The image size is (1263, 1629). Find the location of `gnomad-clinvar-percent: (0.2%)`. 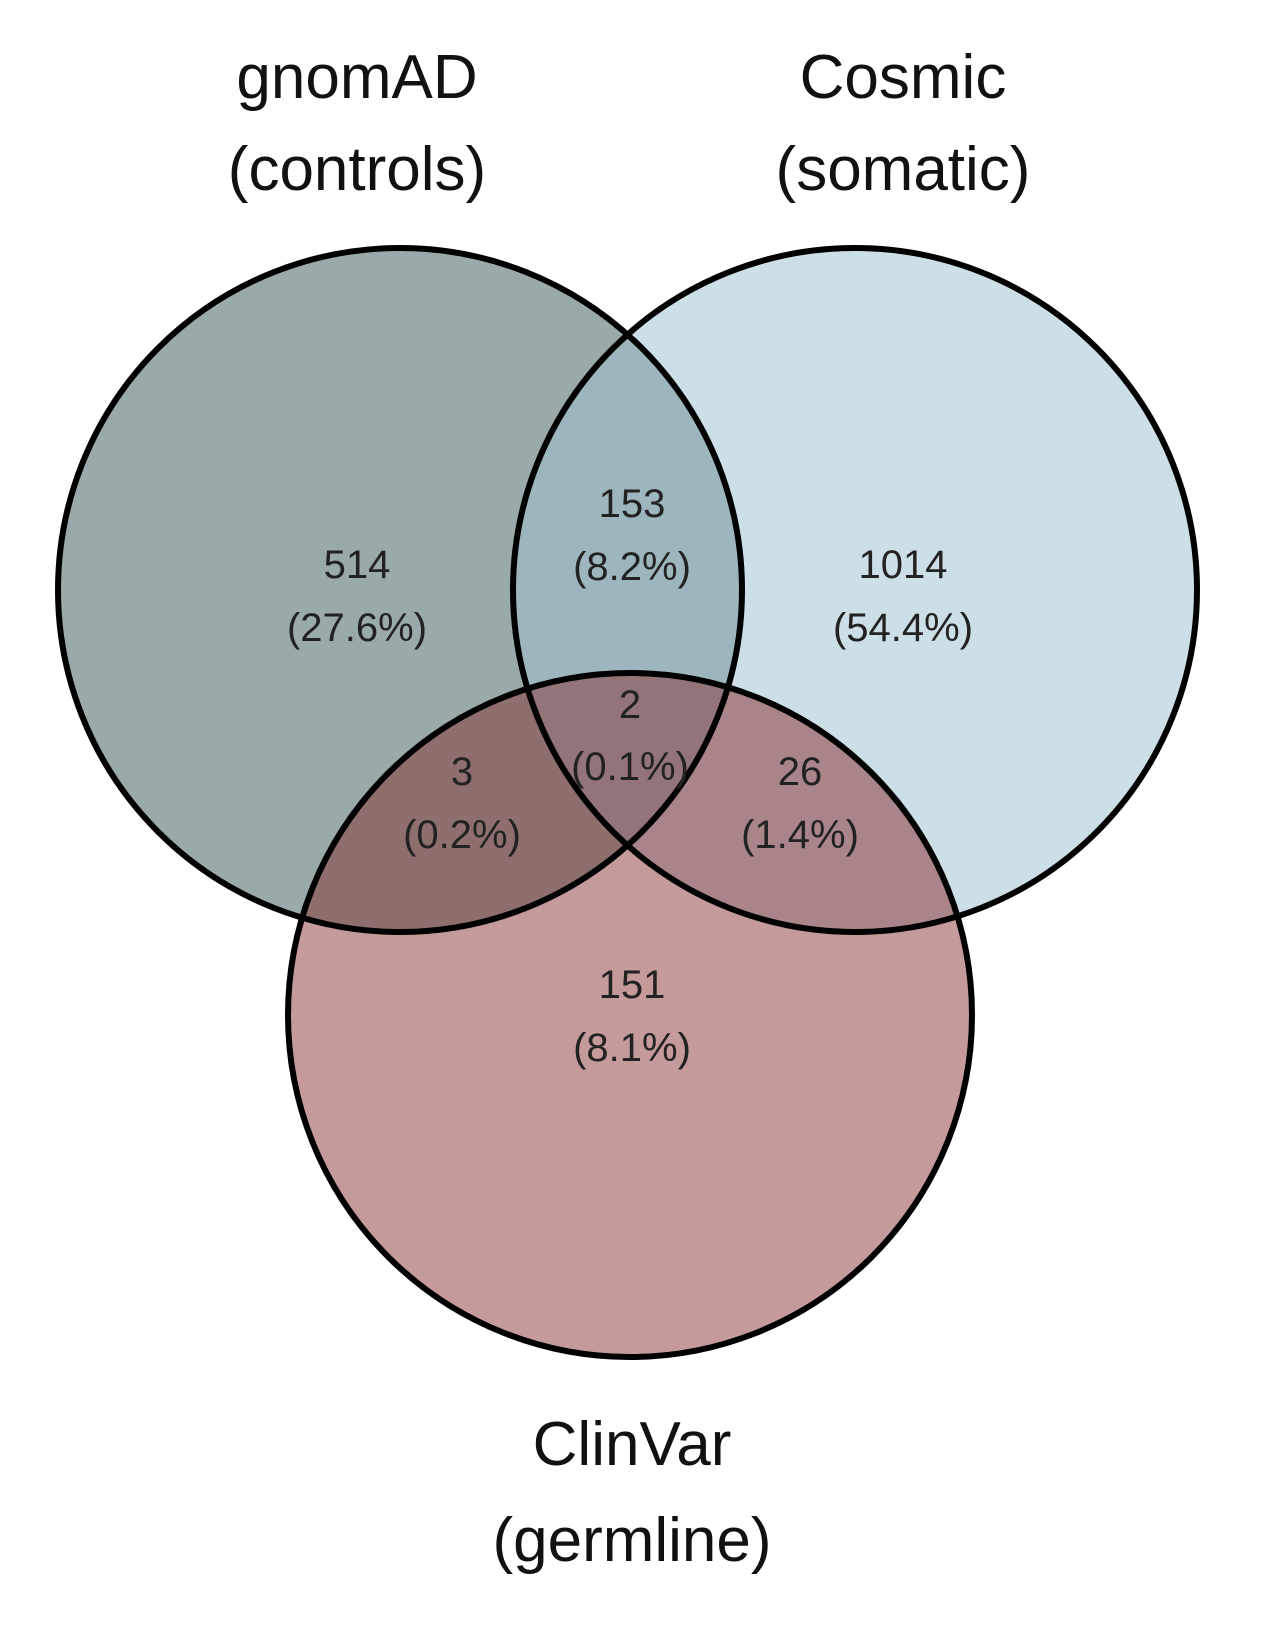

gnomad-clinvar-percent: (0.2%) is located at coordinates (462, 835).